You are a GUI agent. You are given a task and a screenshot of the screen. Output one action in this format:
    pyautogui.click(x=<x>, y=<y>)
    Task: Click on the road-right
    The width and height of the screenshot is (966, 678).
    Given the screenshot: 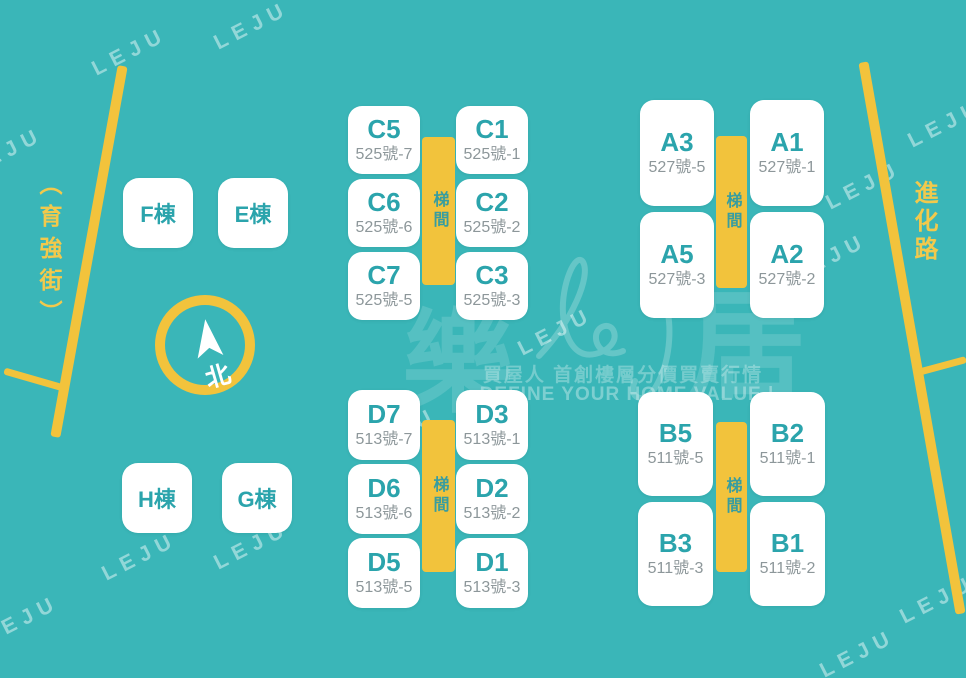 What is the action you would take?
    pyautogui.click(x=912, y=338)
    